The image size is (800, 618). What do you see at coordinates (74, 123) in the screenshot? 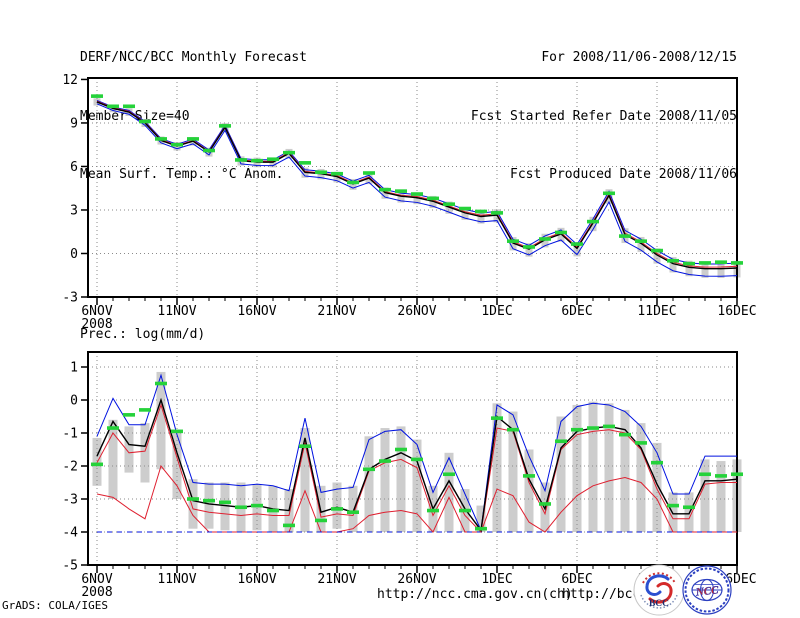
I see `y-tick-label: 9` at bounding box center [74, 123].